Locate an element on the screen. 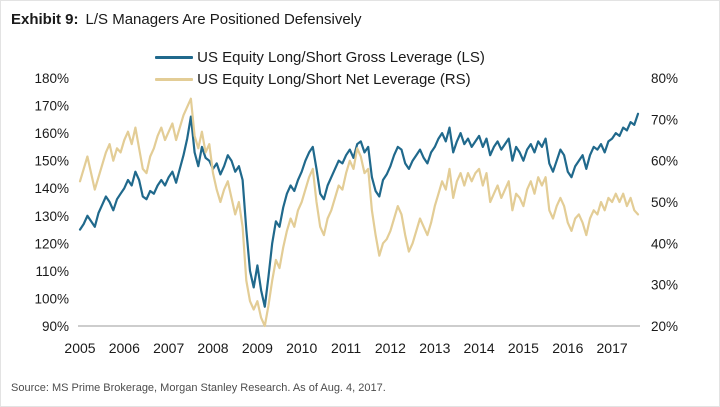  legend-item-gross-leverage: US Equity Long/Short Gross Leverage (LS) is located at coordinates (320, 57).